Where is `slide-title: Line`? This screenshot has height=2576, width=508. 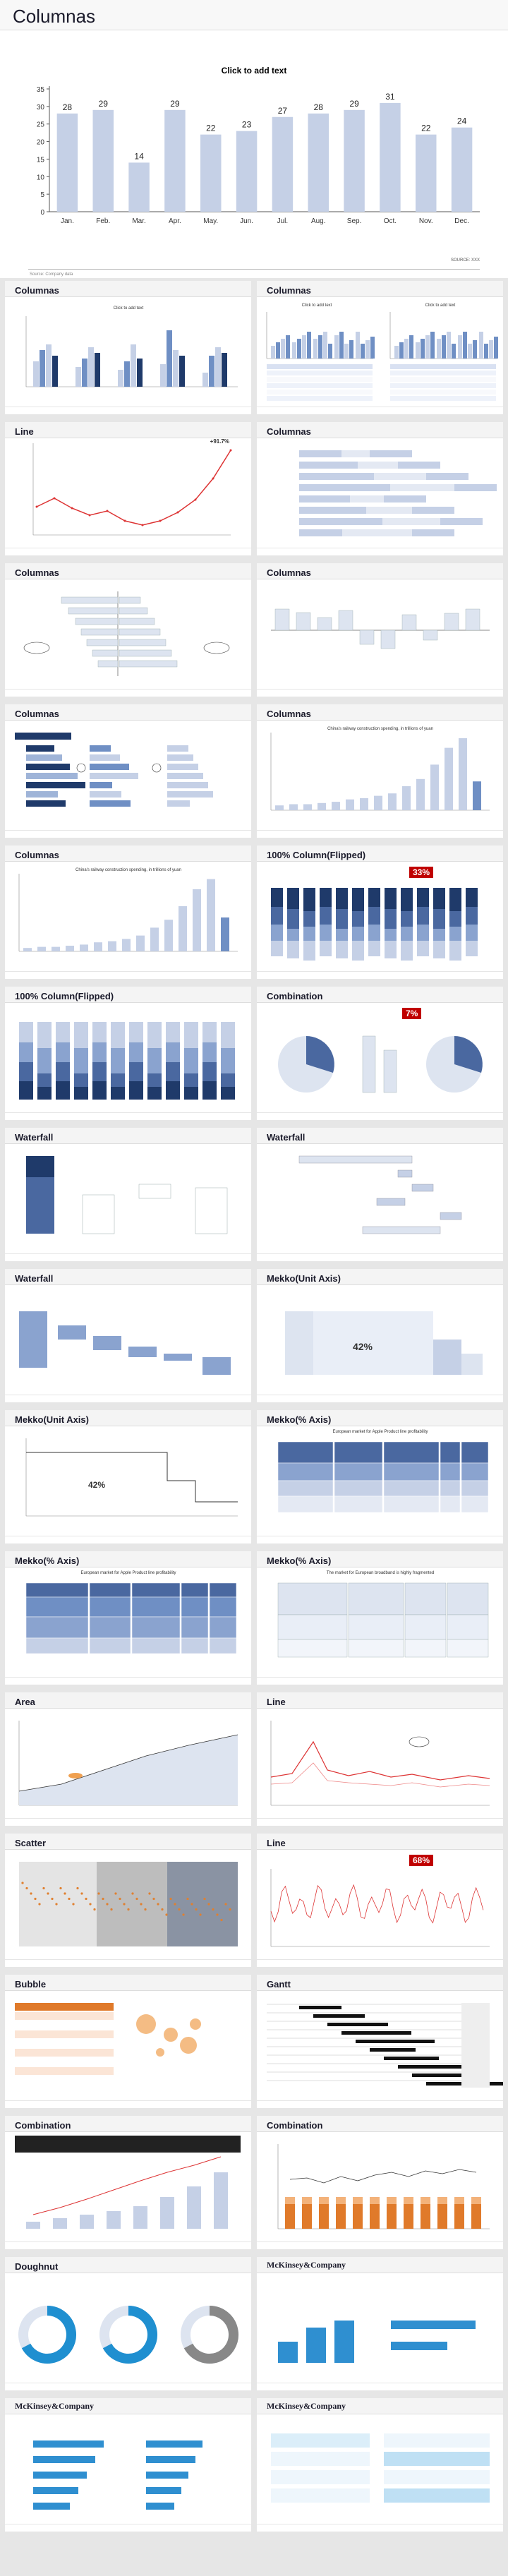 slide-title: Line is located at coordinates (276, 1843).